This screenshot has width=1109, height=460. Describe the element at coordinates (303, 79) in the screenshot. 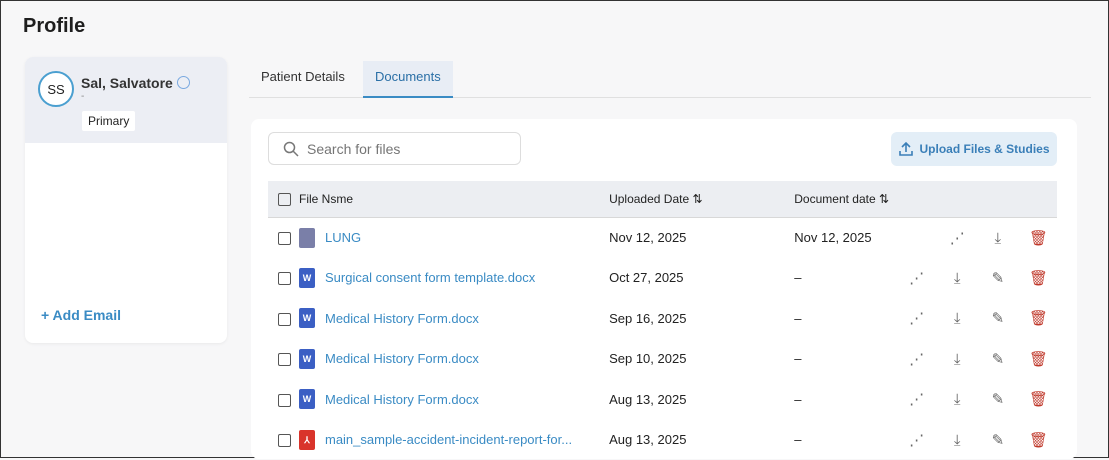

I see `tab-patient-details: Patient Details` at that location.